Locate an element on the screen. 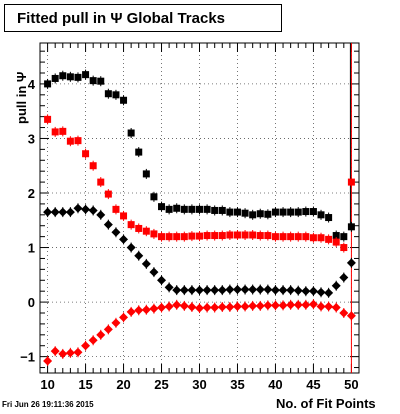 Image resolution: width=400 pixels, height=414 pixels. x-axis-label: No. of Fit Points is located at coordinates (326, 403).